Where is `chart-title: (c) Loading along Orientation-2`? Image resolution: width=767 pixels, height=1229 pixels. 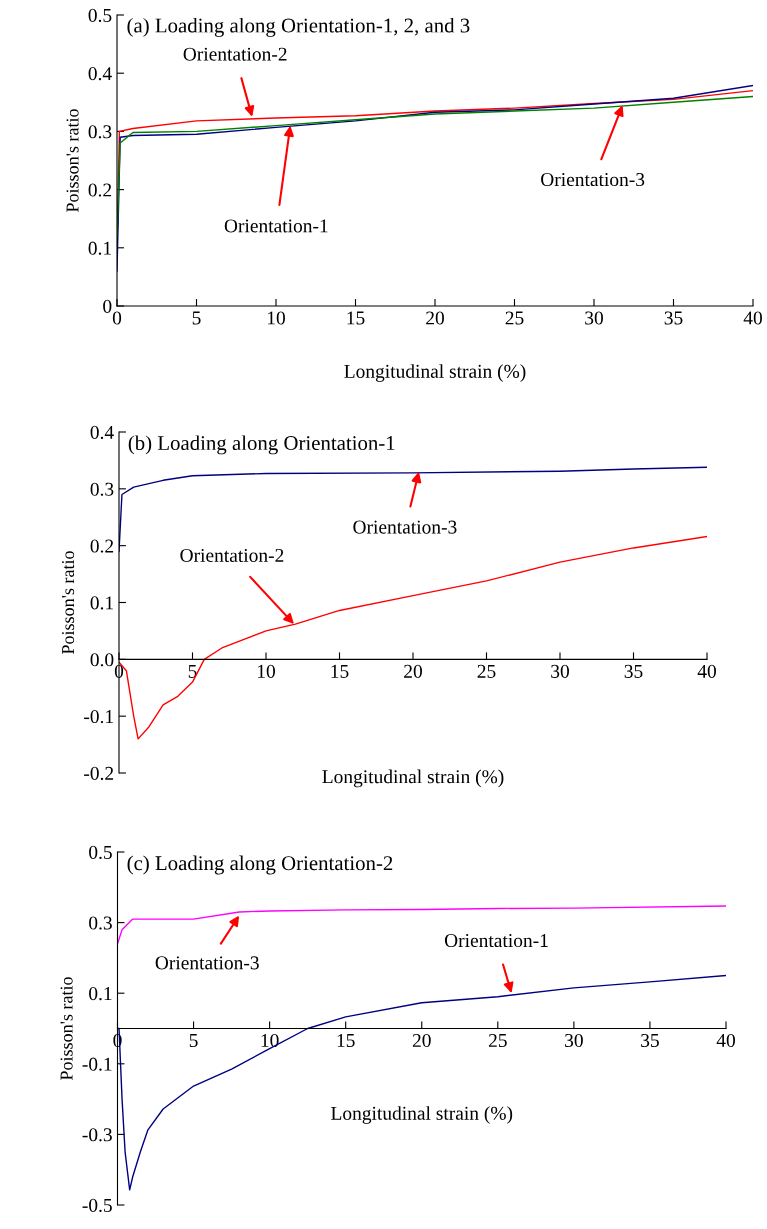 chart-title: (c) Loading along Orientation-2 is located at coordinates (260, 865).